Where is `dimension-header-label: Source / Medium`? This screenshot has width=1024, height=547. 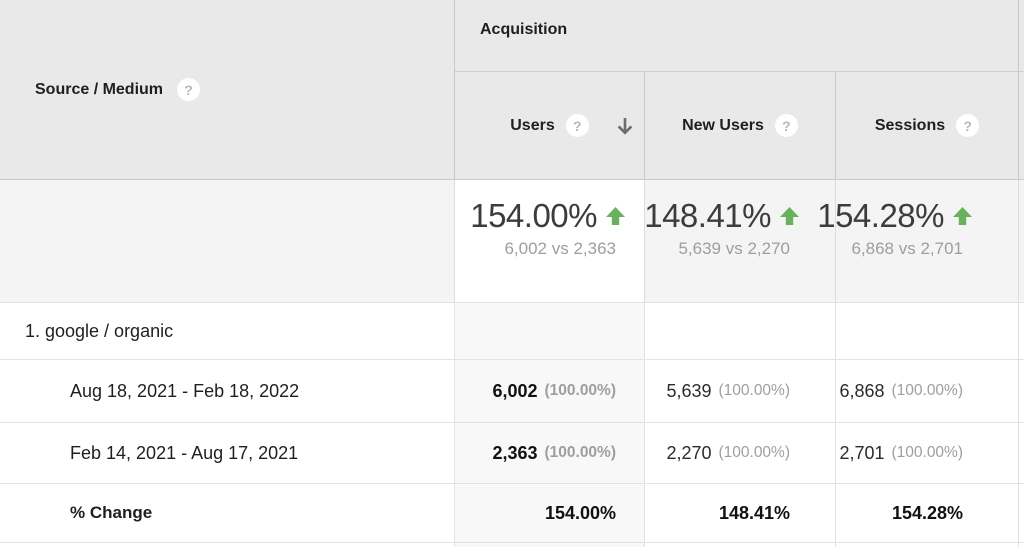 dimension-header-label: Source / Medium is located at coordinates (99, 89).